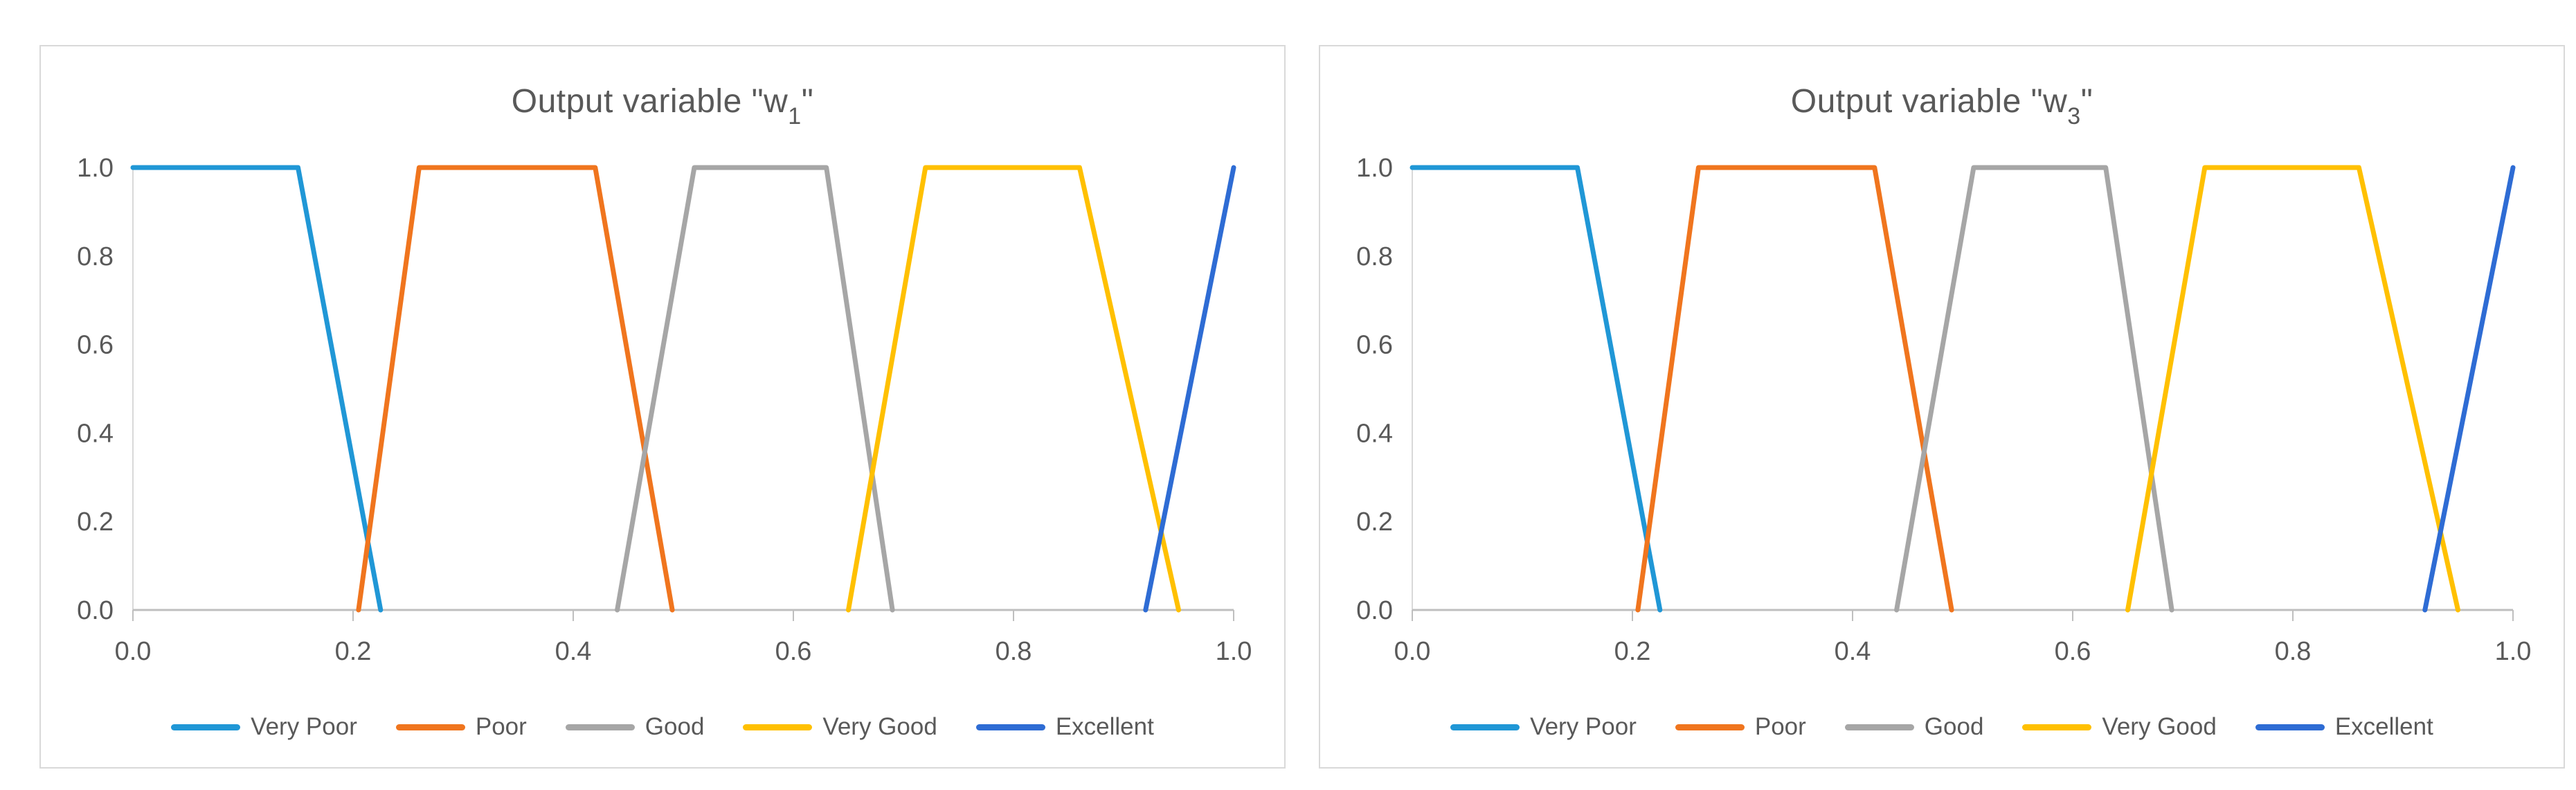 Image resolution: width=2576 pixels, height=790 pixels. I want to click on chart-title-w3: Output variable "w3", so click(1942, 105).